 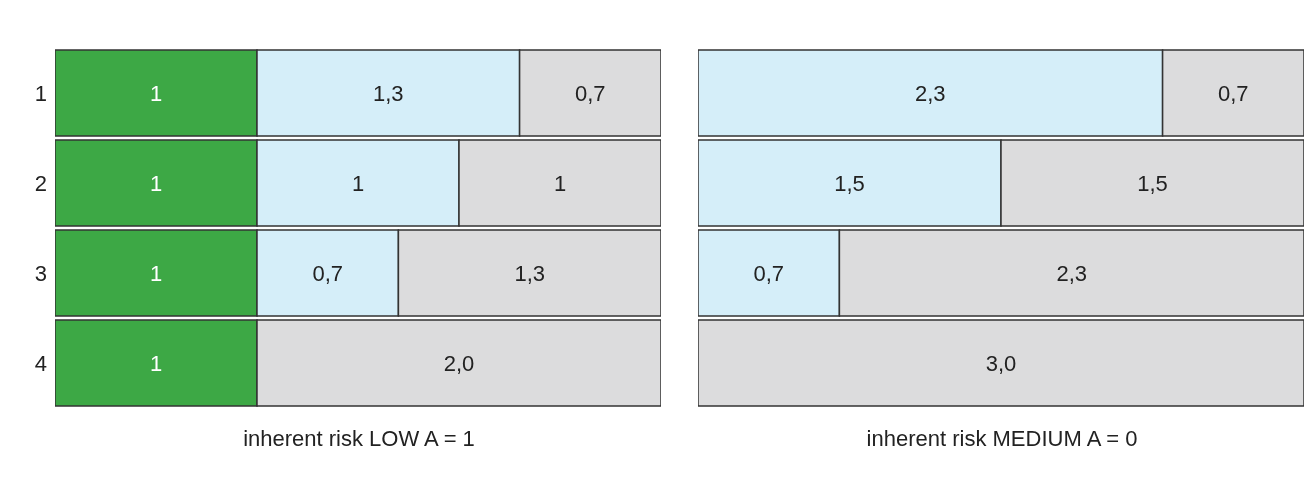 I want to click on data-label: 3,0, so click(x=1001, y=363).